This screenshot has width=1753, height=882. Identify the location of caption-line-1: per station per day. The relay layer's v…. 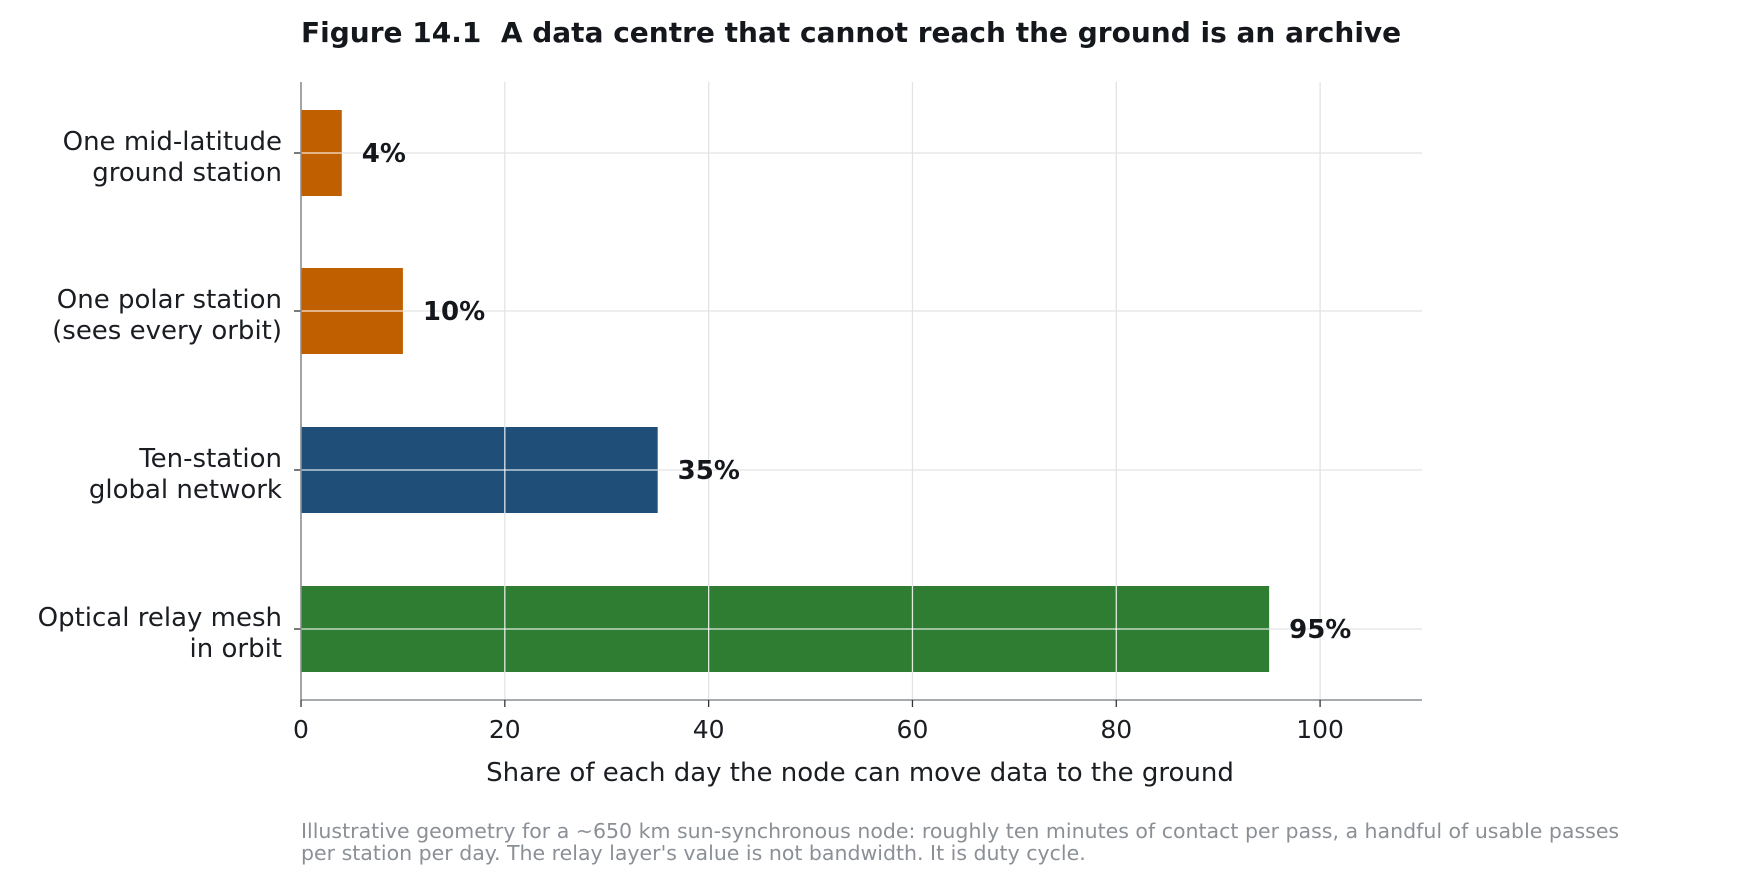
(693, 853).